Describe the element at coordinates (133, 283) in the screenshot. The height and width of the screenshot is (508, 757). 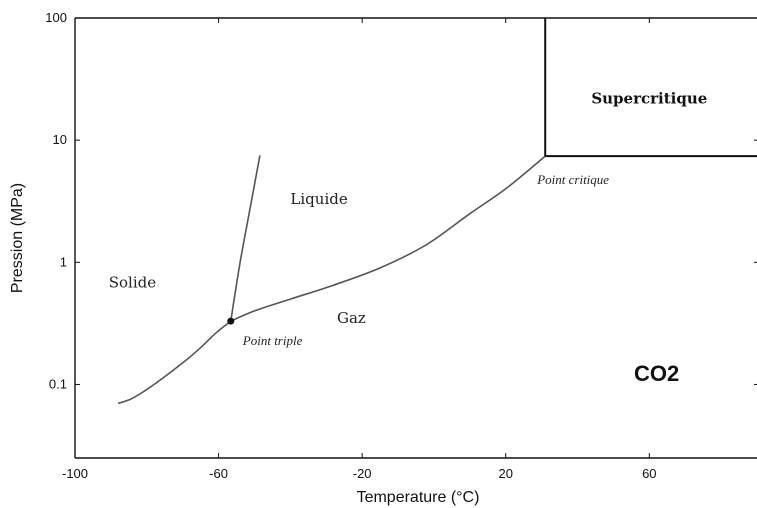
I see `region-label: Solide` at that location.